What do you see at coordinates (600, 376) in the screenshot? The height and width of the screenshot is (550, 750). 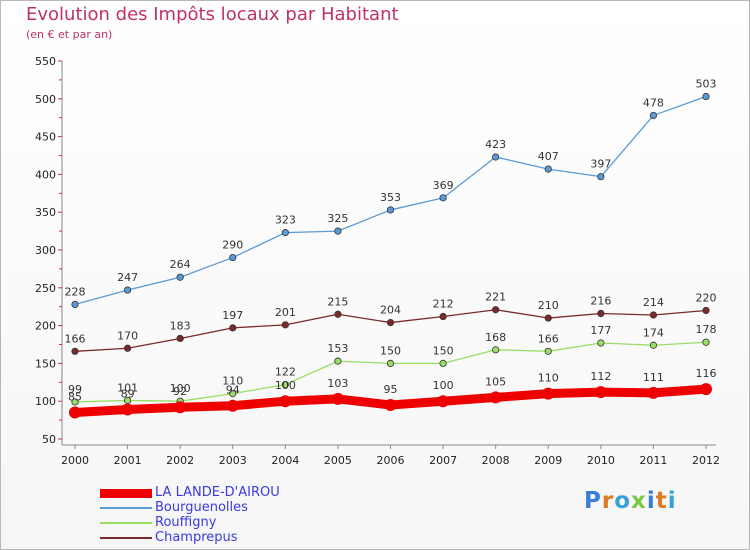 I see `data-label: 112` at bounding box center [600, 376].